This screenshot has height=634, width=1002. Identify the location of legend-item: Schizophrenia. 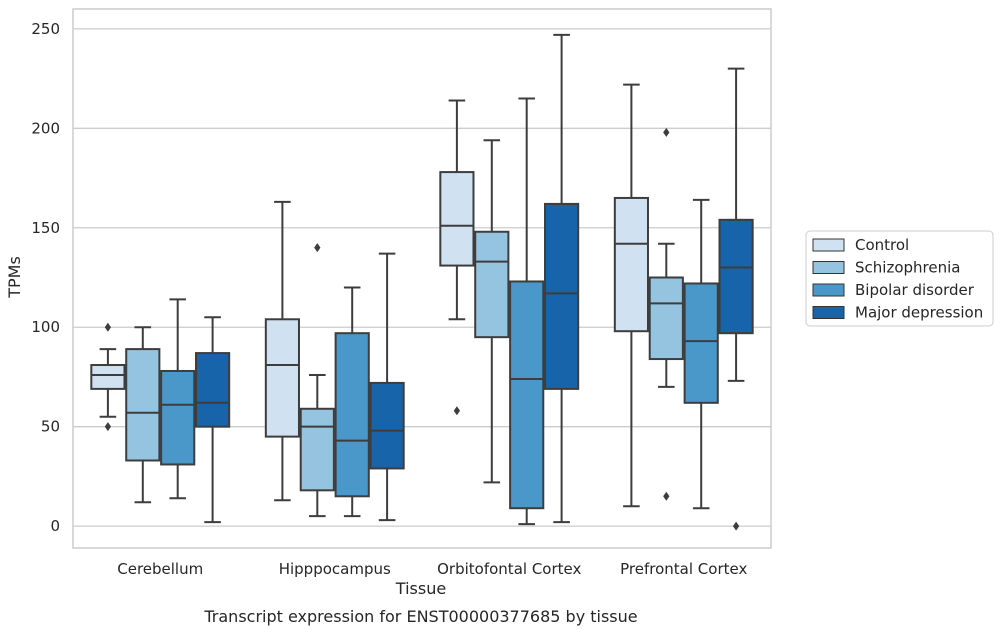
(886, 268).